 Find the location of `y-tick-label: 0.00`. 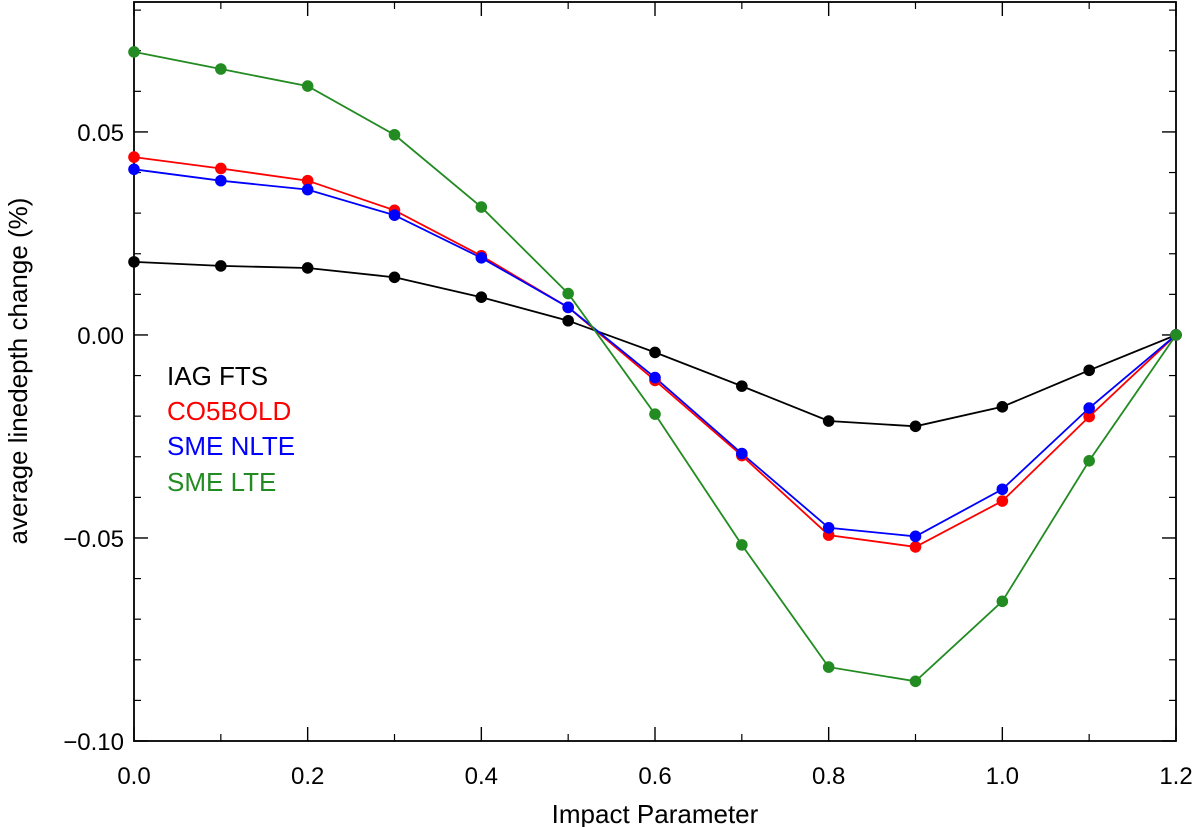

y-tick-label: 0.00 is located at coordinates (100, 336).